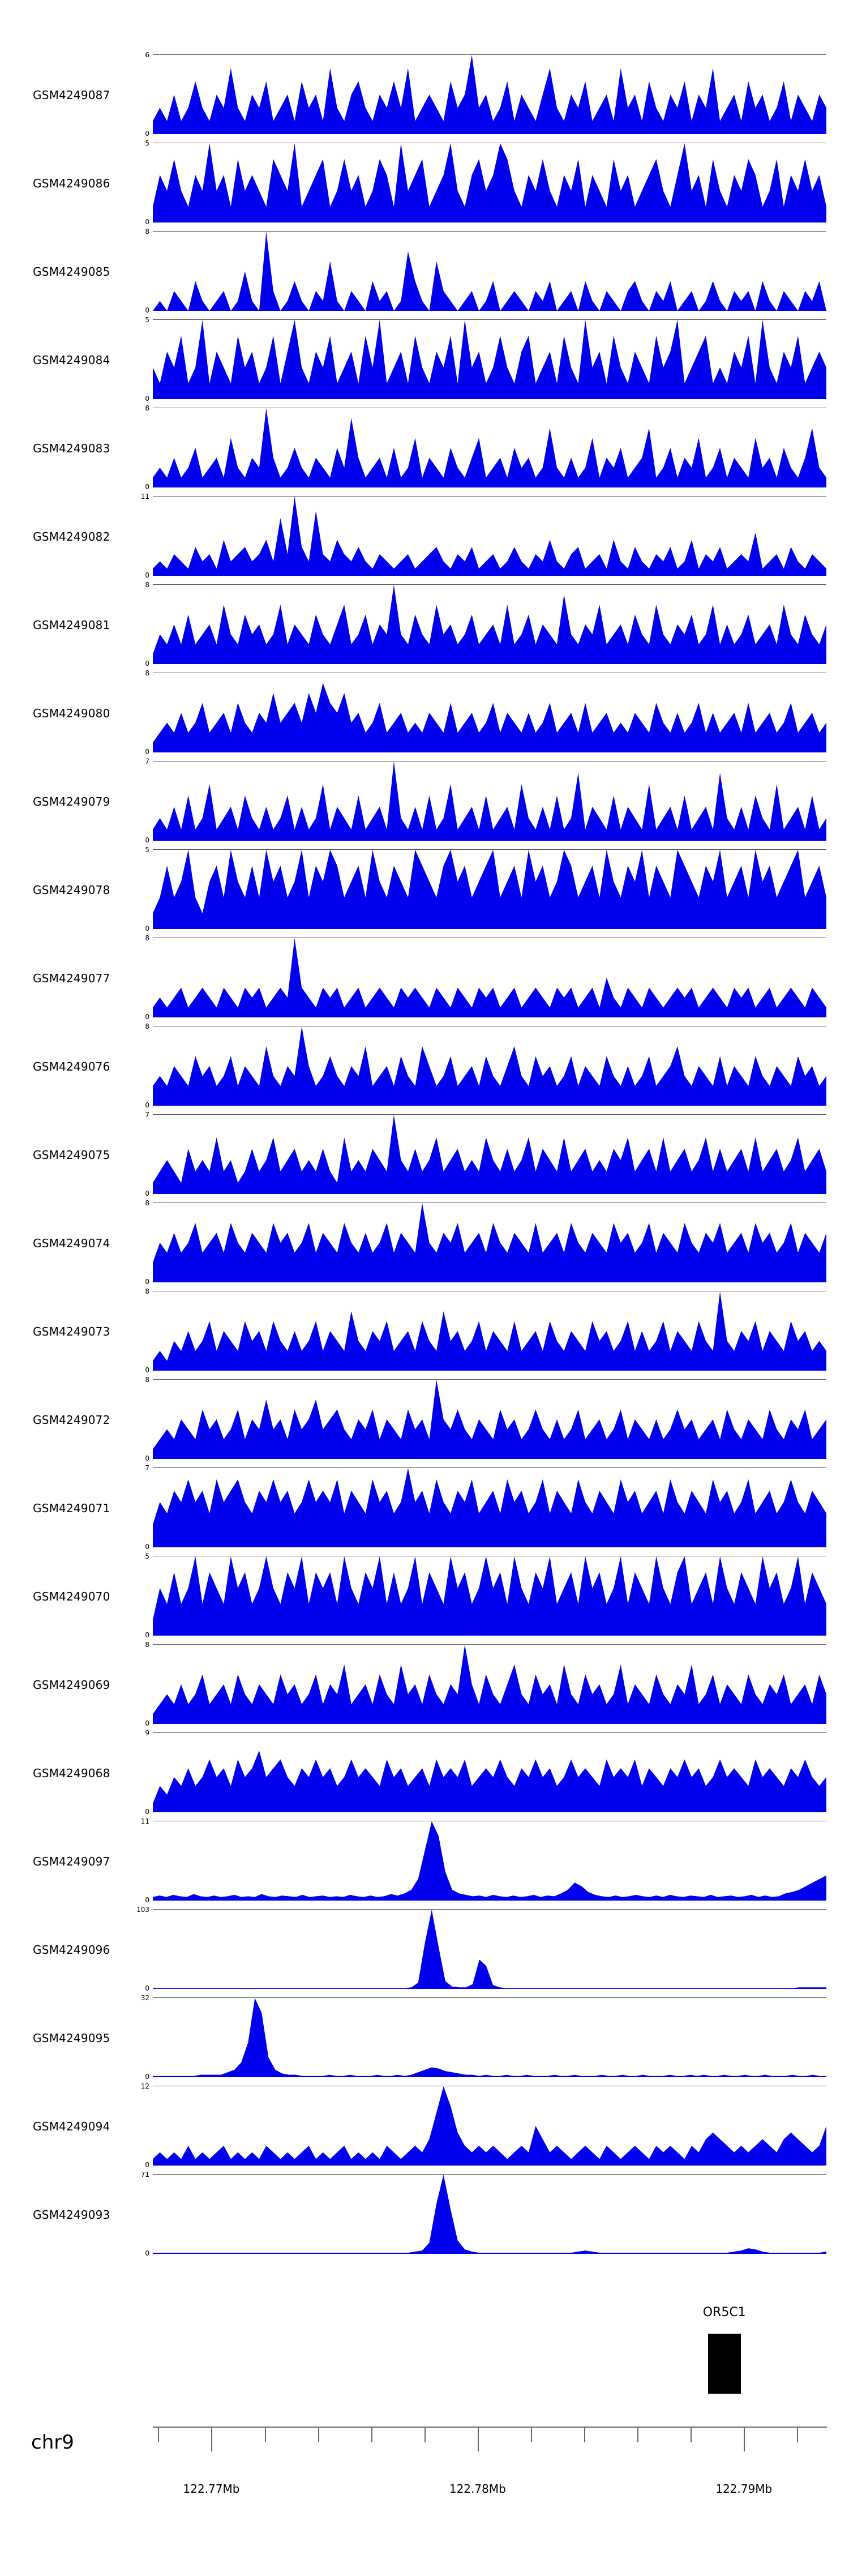 The height and width of the screenshot is (2576, 849). Describe the element at coordinates (211, 2489) in the screenshot. I see `axis-tick-label: 122.77Mb` at that location.